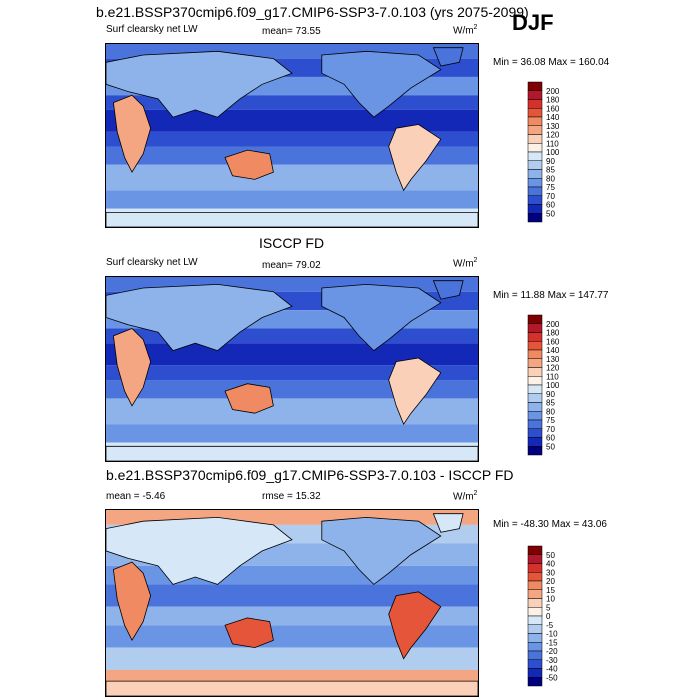 The image size is (700, 700). I want to click on panel-3-map, so click(292, 603).